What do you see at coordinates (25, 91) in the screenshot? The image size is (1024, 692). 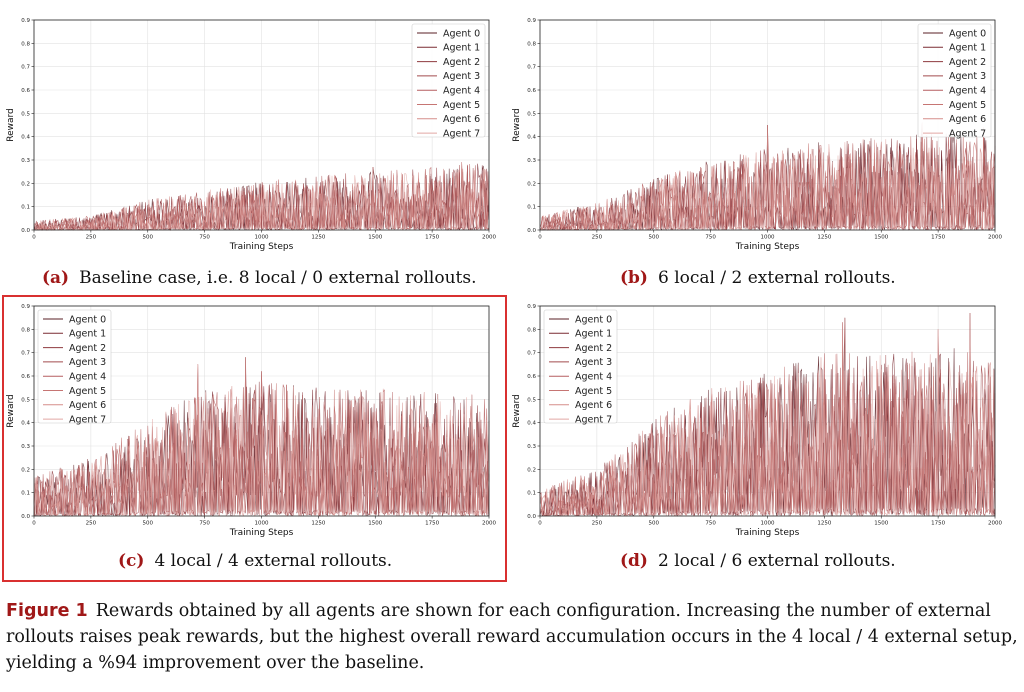 I see `y-tick-label: 0.6` at bounding box center [25, 91].